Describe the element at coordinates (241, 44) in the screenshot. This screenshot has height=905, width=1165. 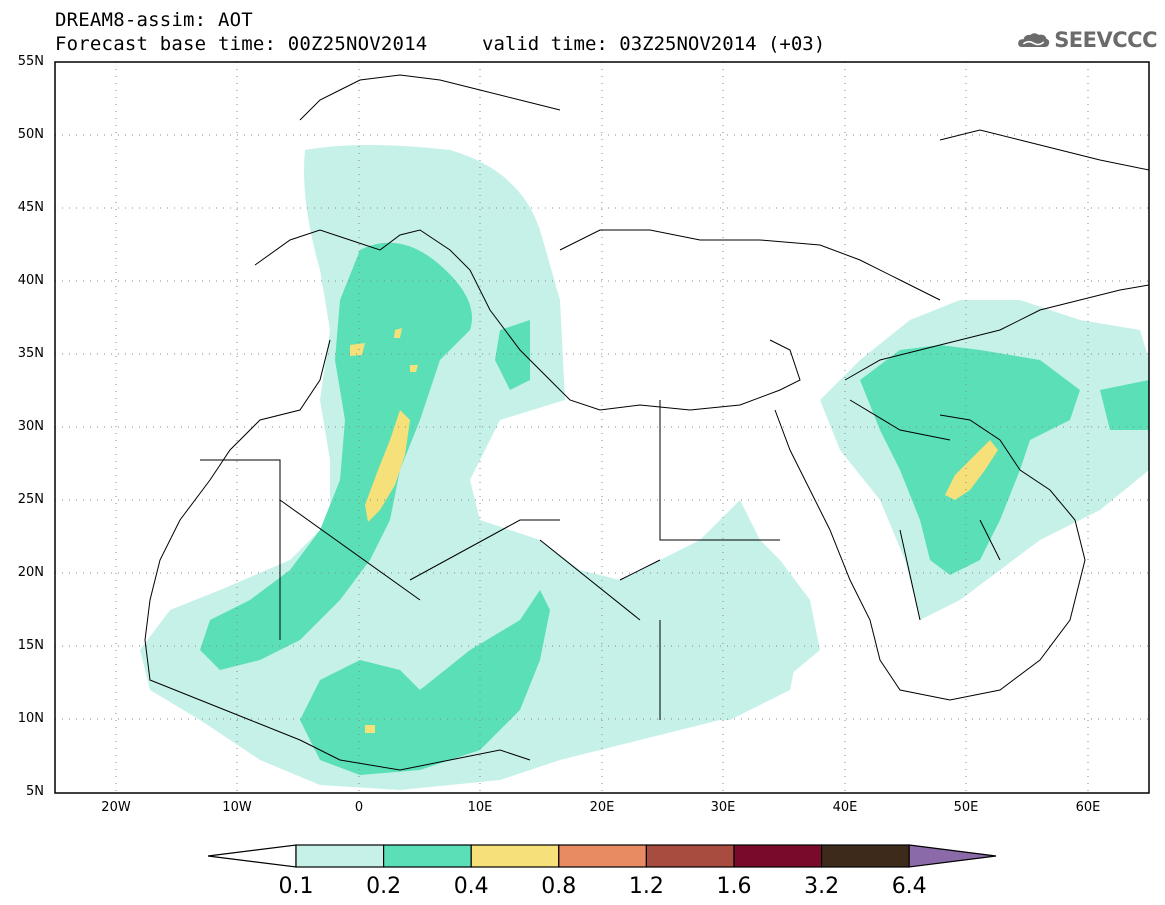
I see `forecast-base-time: Forecast base time: 00Z25NOV2014` at that location.